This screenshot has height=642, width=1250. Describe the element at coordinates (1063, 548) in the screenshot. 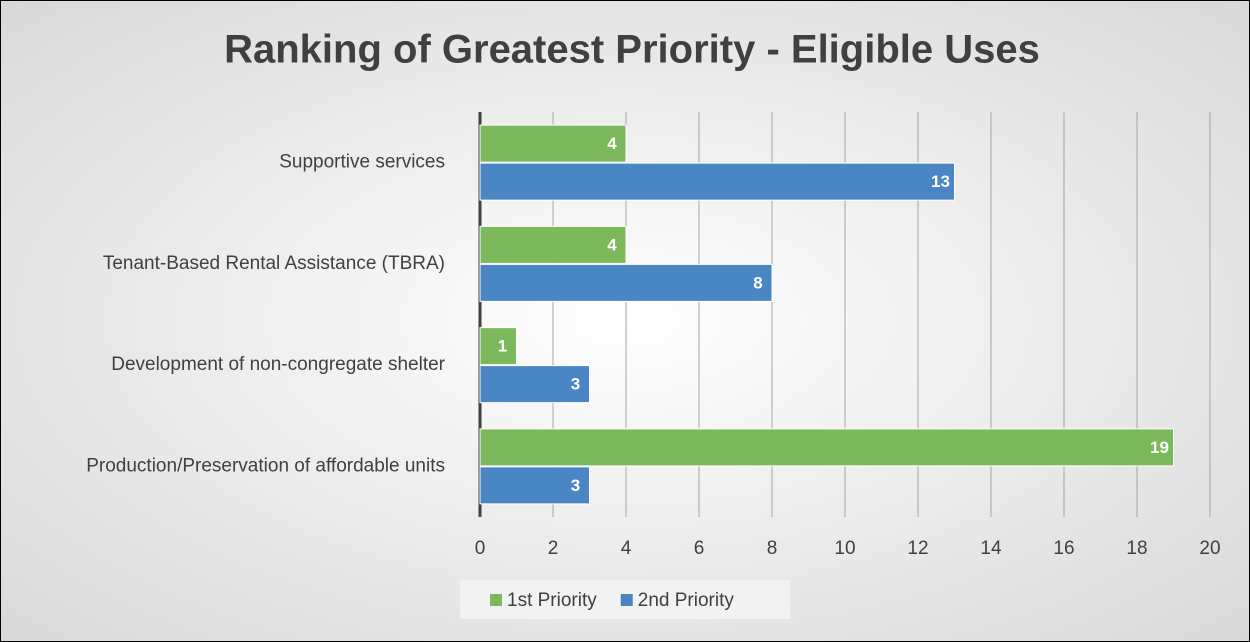

I see `x-tick-label: 16` at that location.